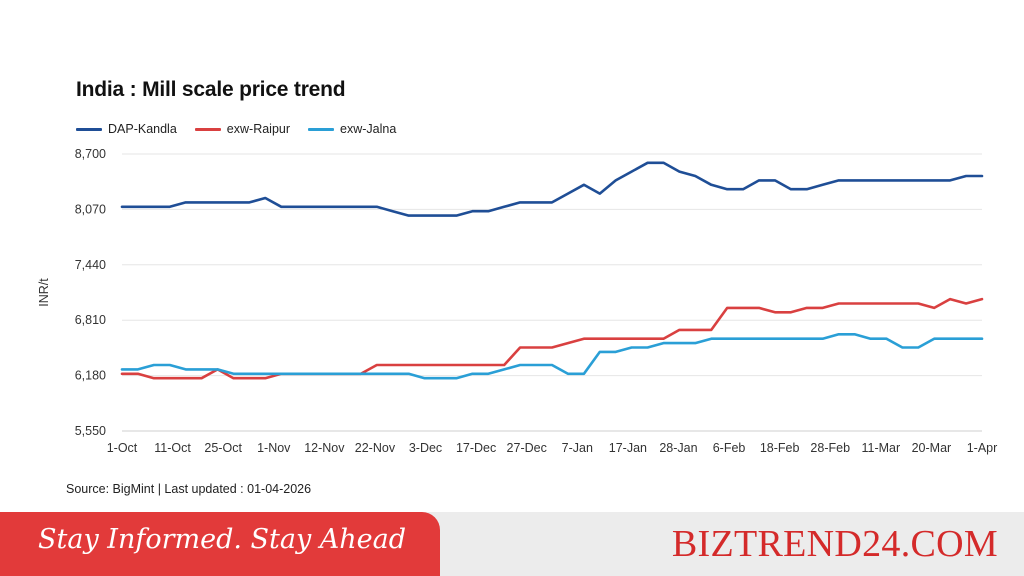 This screenshot has width=1024, height=576. I want to click on legend-label: exw-Jalna, so click(368, 129).